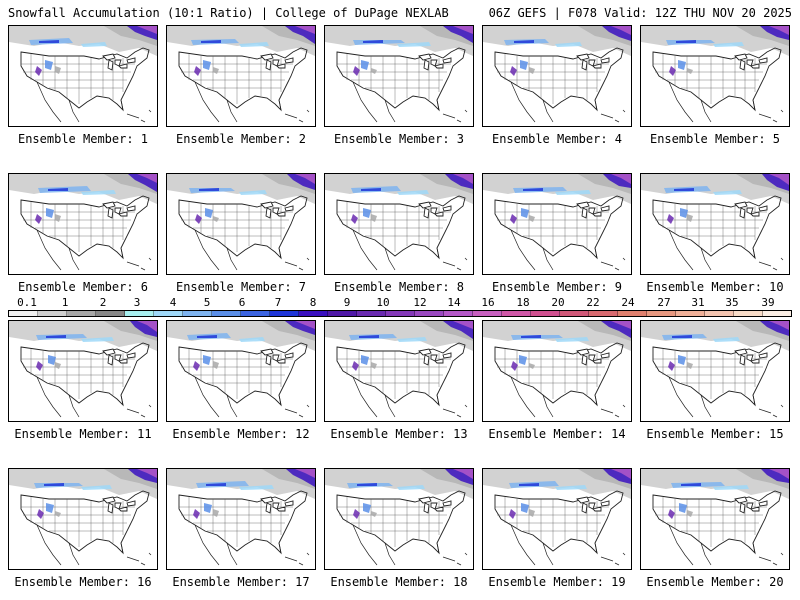  Describe the element at coordinates (207, 302) in the screenshot. I see `colorbar-label: 5` at that location.